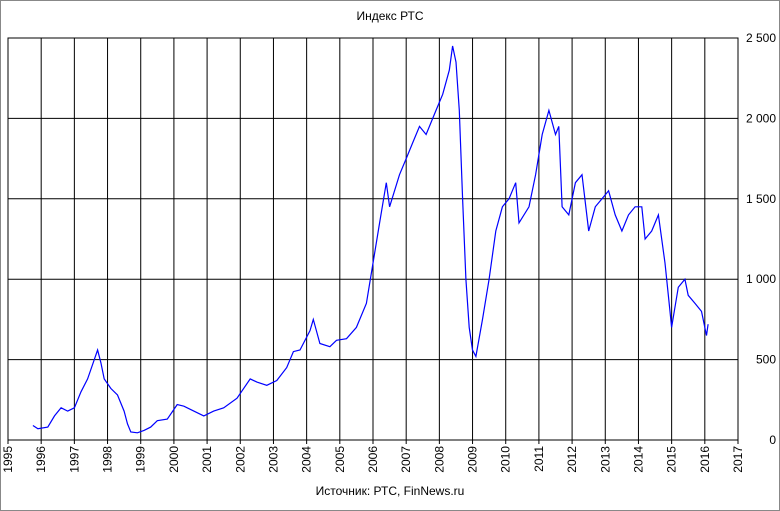  Describe the element at coordinates (389, 16) in the screenshot. I see `chart-title: Индекс РТС` at that location.